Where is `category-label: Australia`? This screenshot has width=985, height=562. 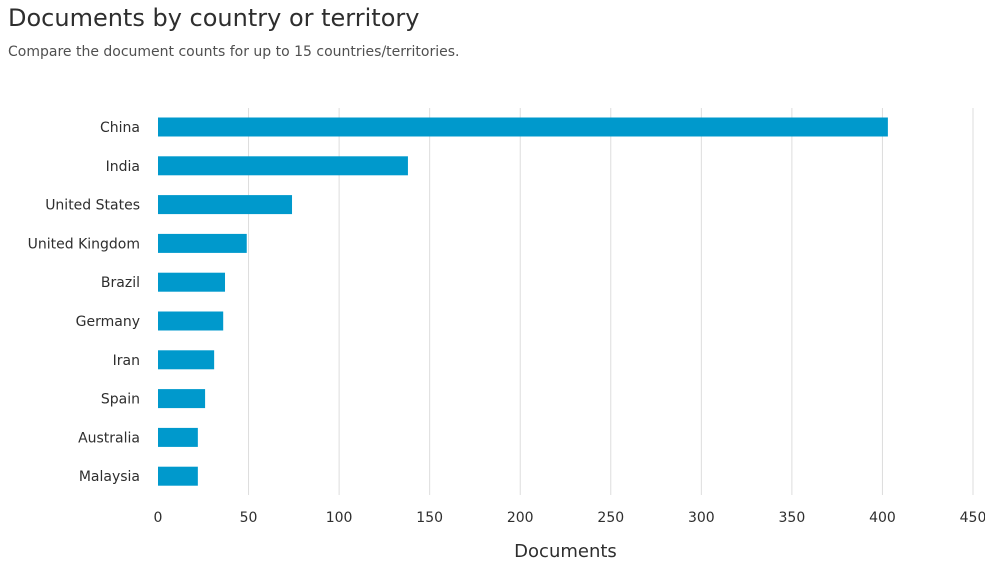
category-label: Australia is located at coordinates (109, 438).